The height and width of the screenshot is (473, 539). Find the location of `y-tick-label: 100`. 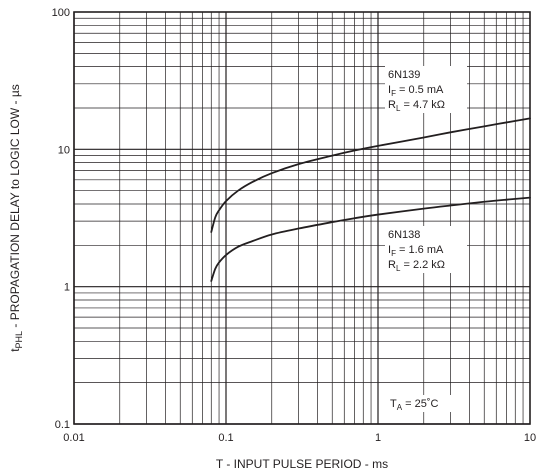

y-tick-label: 100 is located at coordinates (61, 13).